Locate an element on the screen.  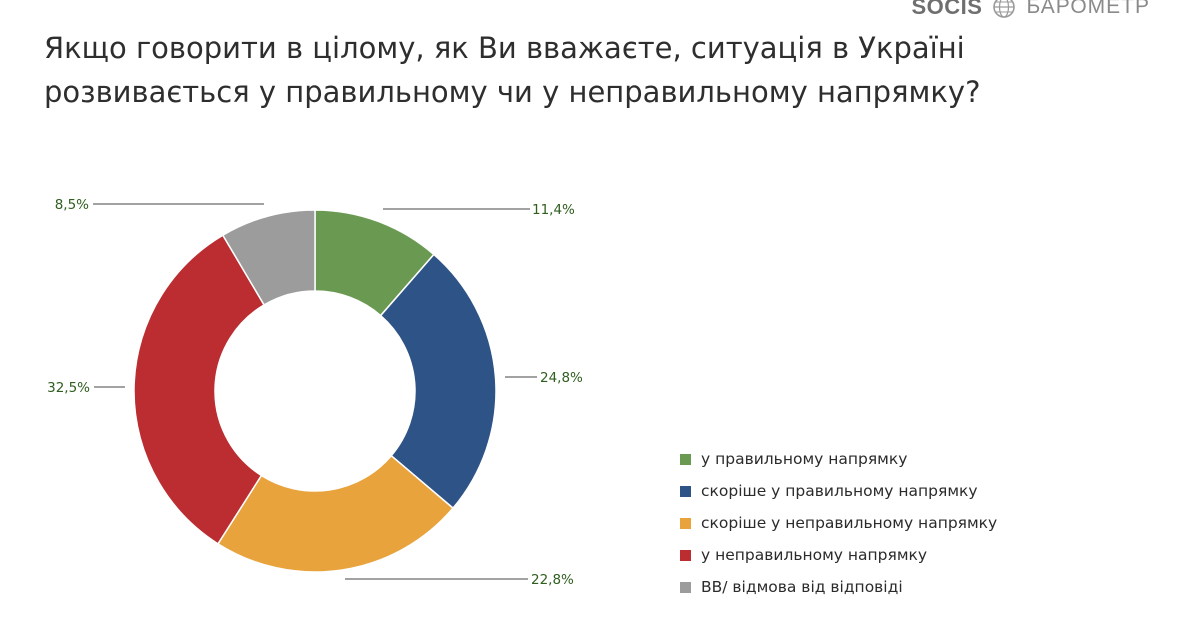
legend-item: ВВ/ відмова від відповіді is located at coordinates (838, 587).